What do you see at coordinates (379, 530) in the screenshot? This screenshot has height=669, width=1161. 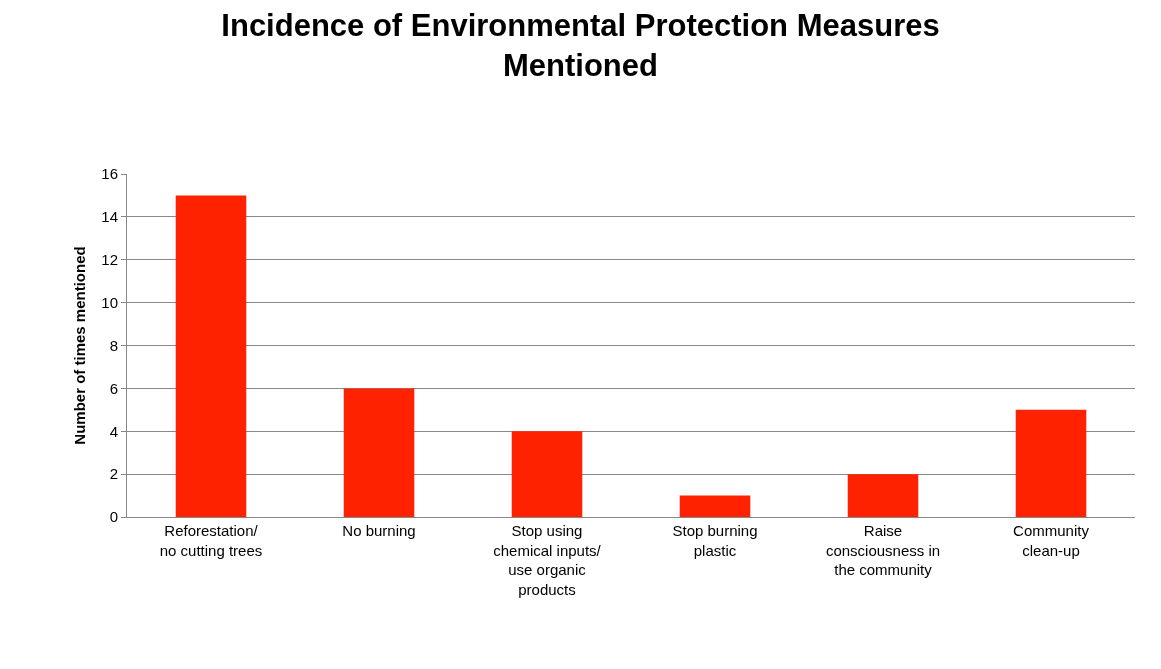 I see `x-tick-label: No burning` at bounding box center [379, 530].